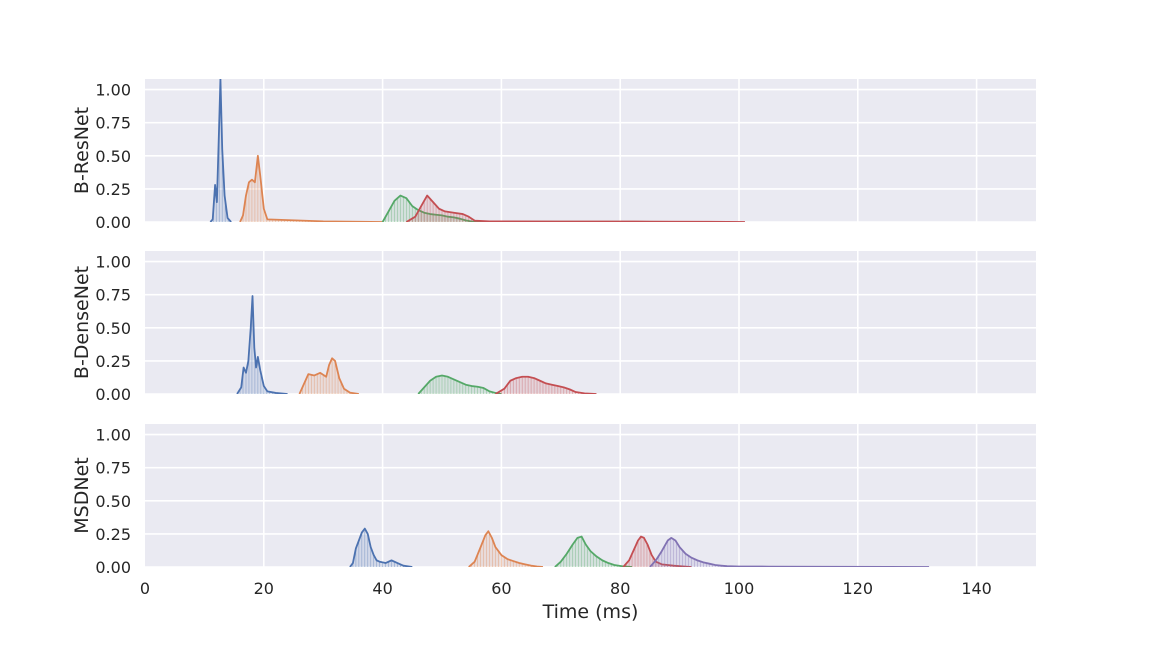  Describe the element at coordinates (501, 588) in the screenshot. I see `x-tick-label: 60` at that location.